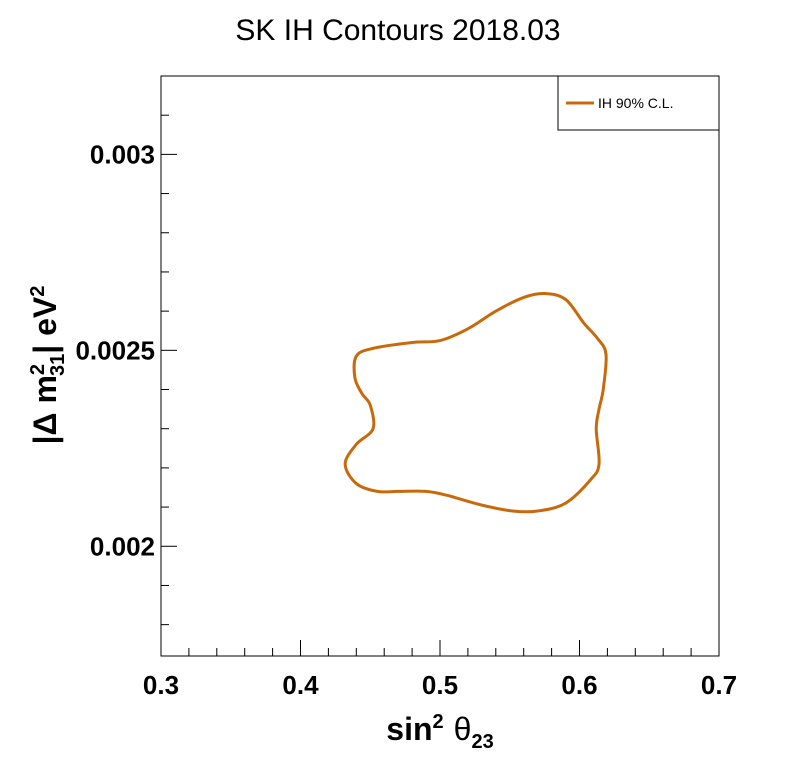 The image size is (798, 774). I want to click on y-tick-label: 0.003, so click(122, 154).